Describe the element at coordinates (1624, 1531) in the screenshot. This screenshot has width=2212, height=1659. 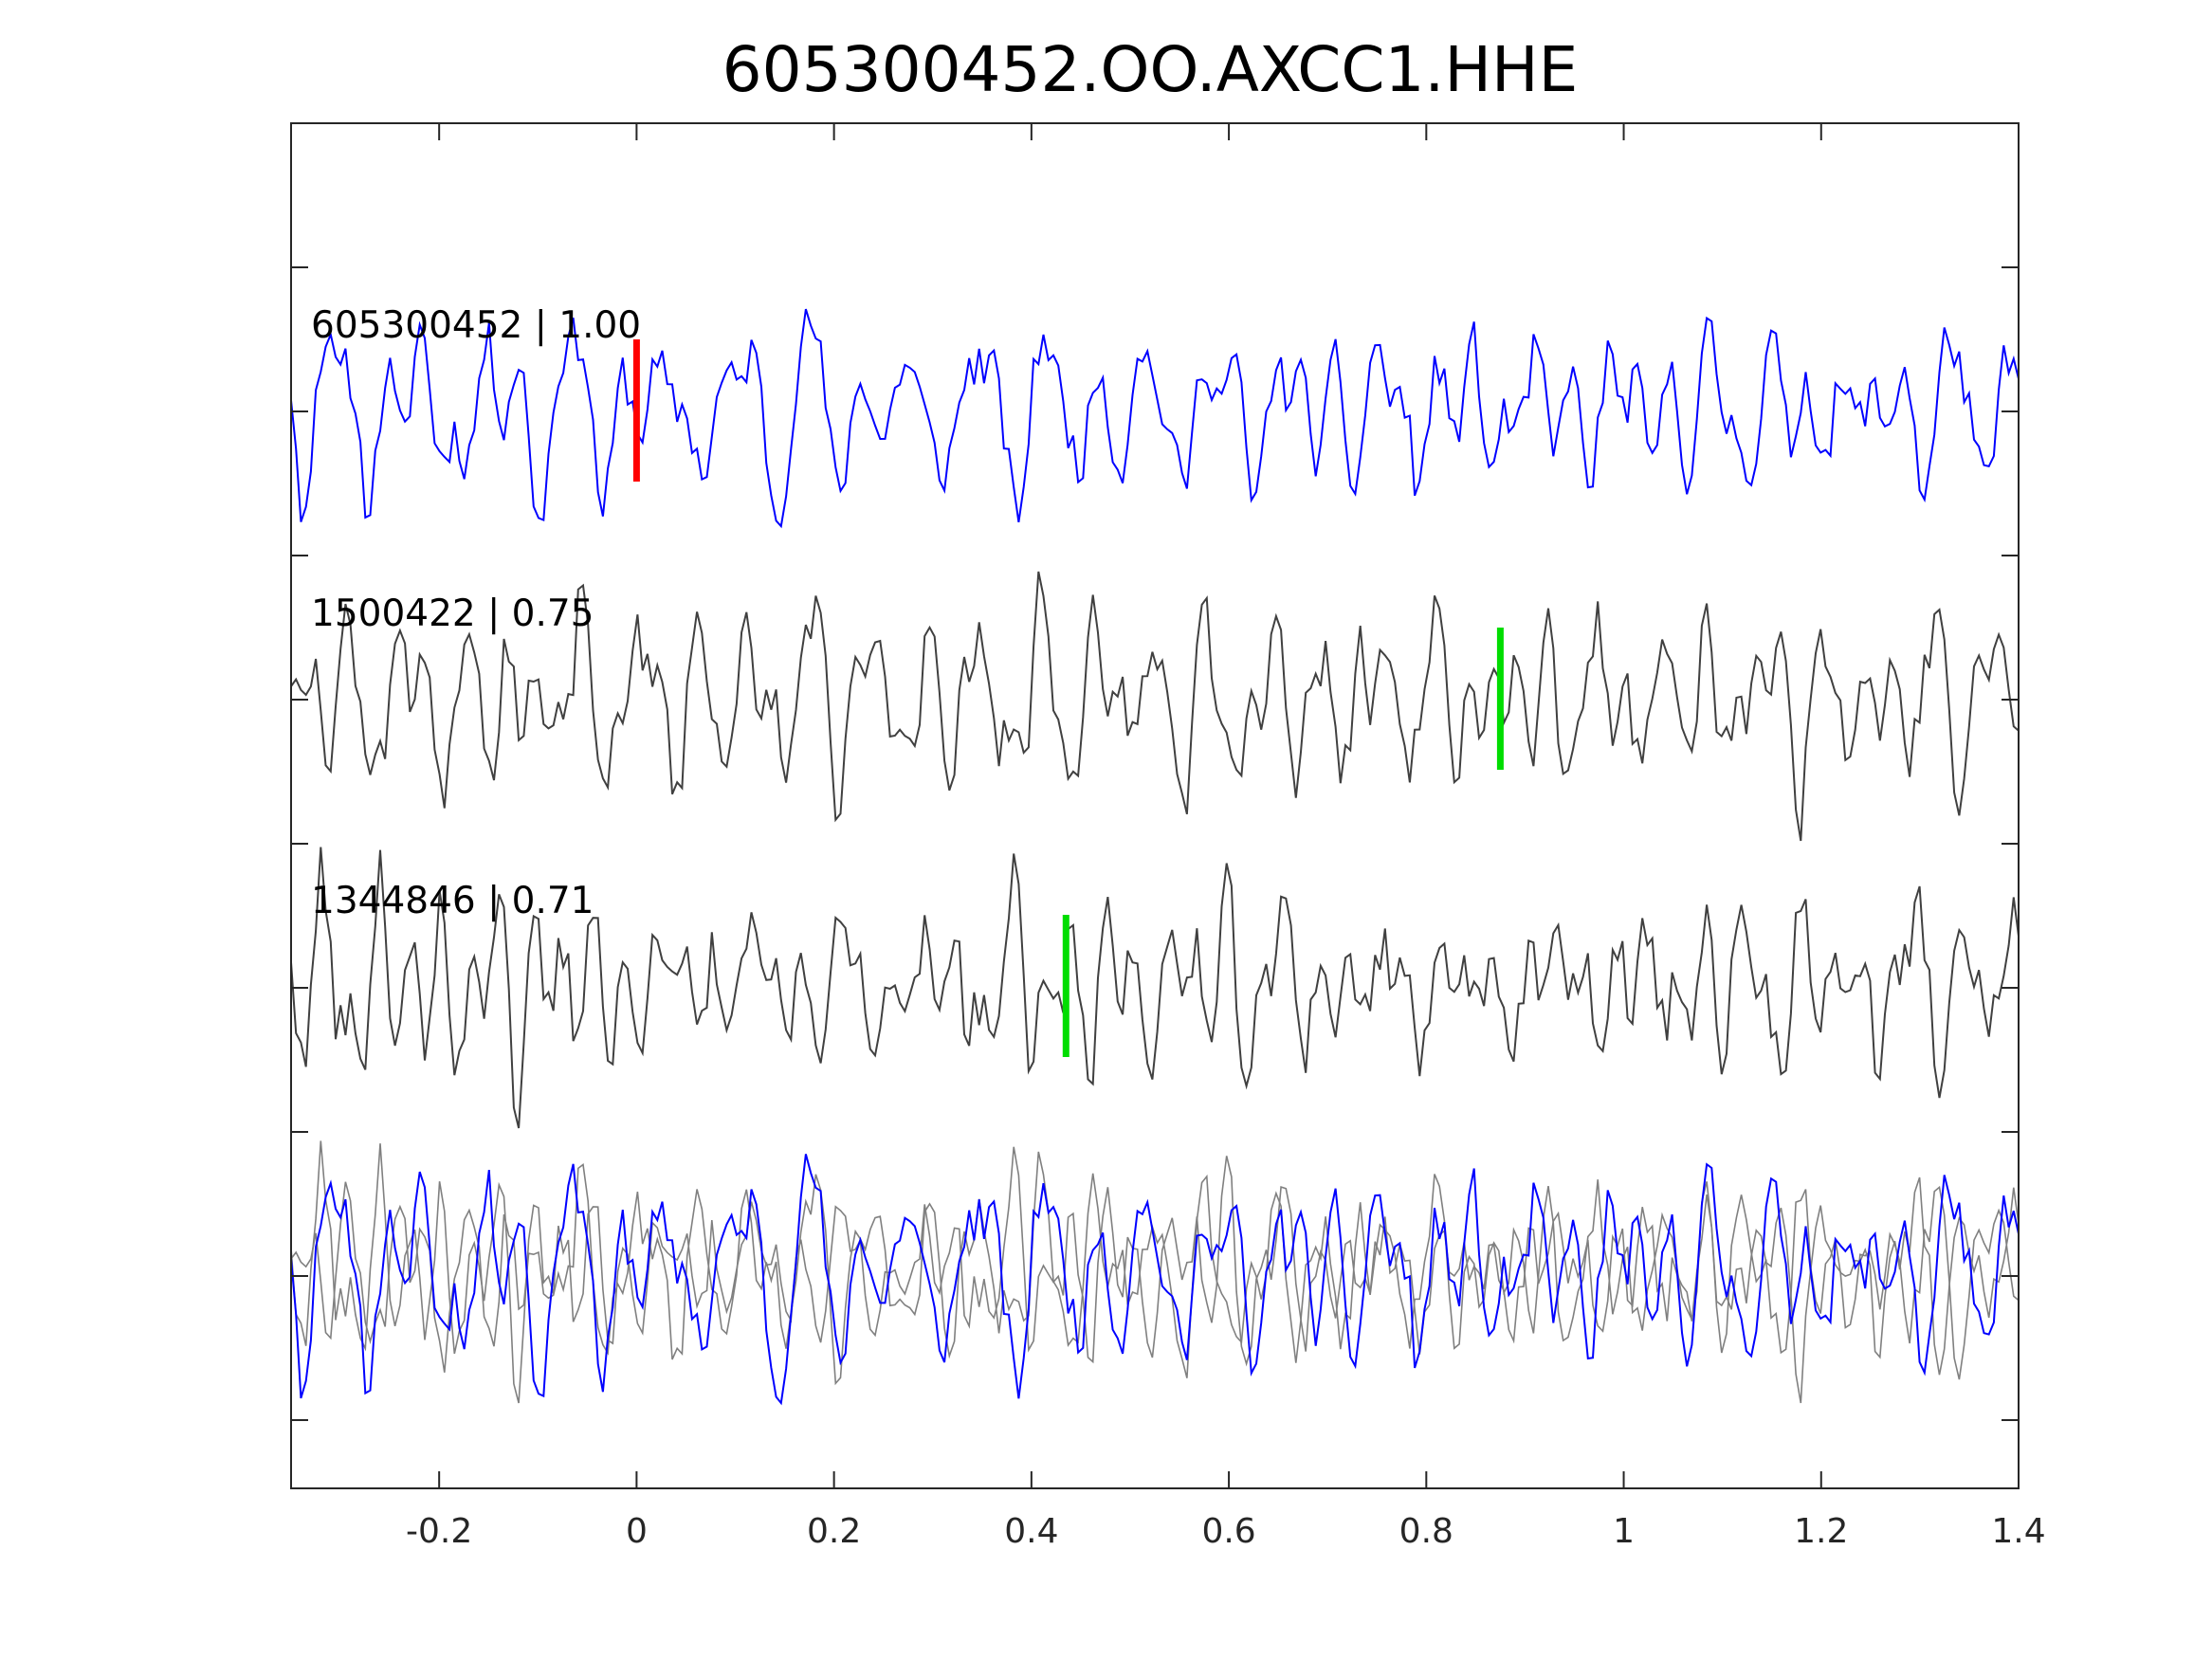
I see `x-tick-label: 1` at that location.